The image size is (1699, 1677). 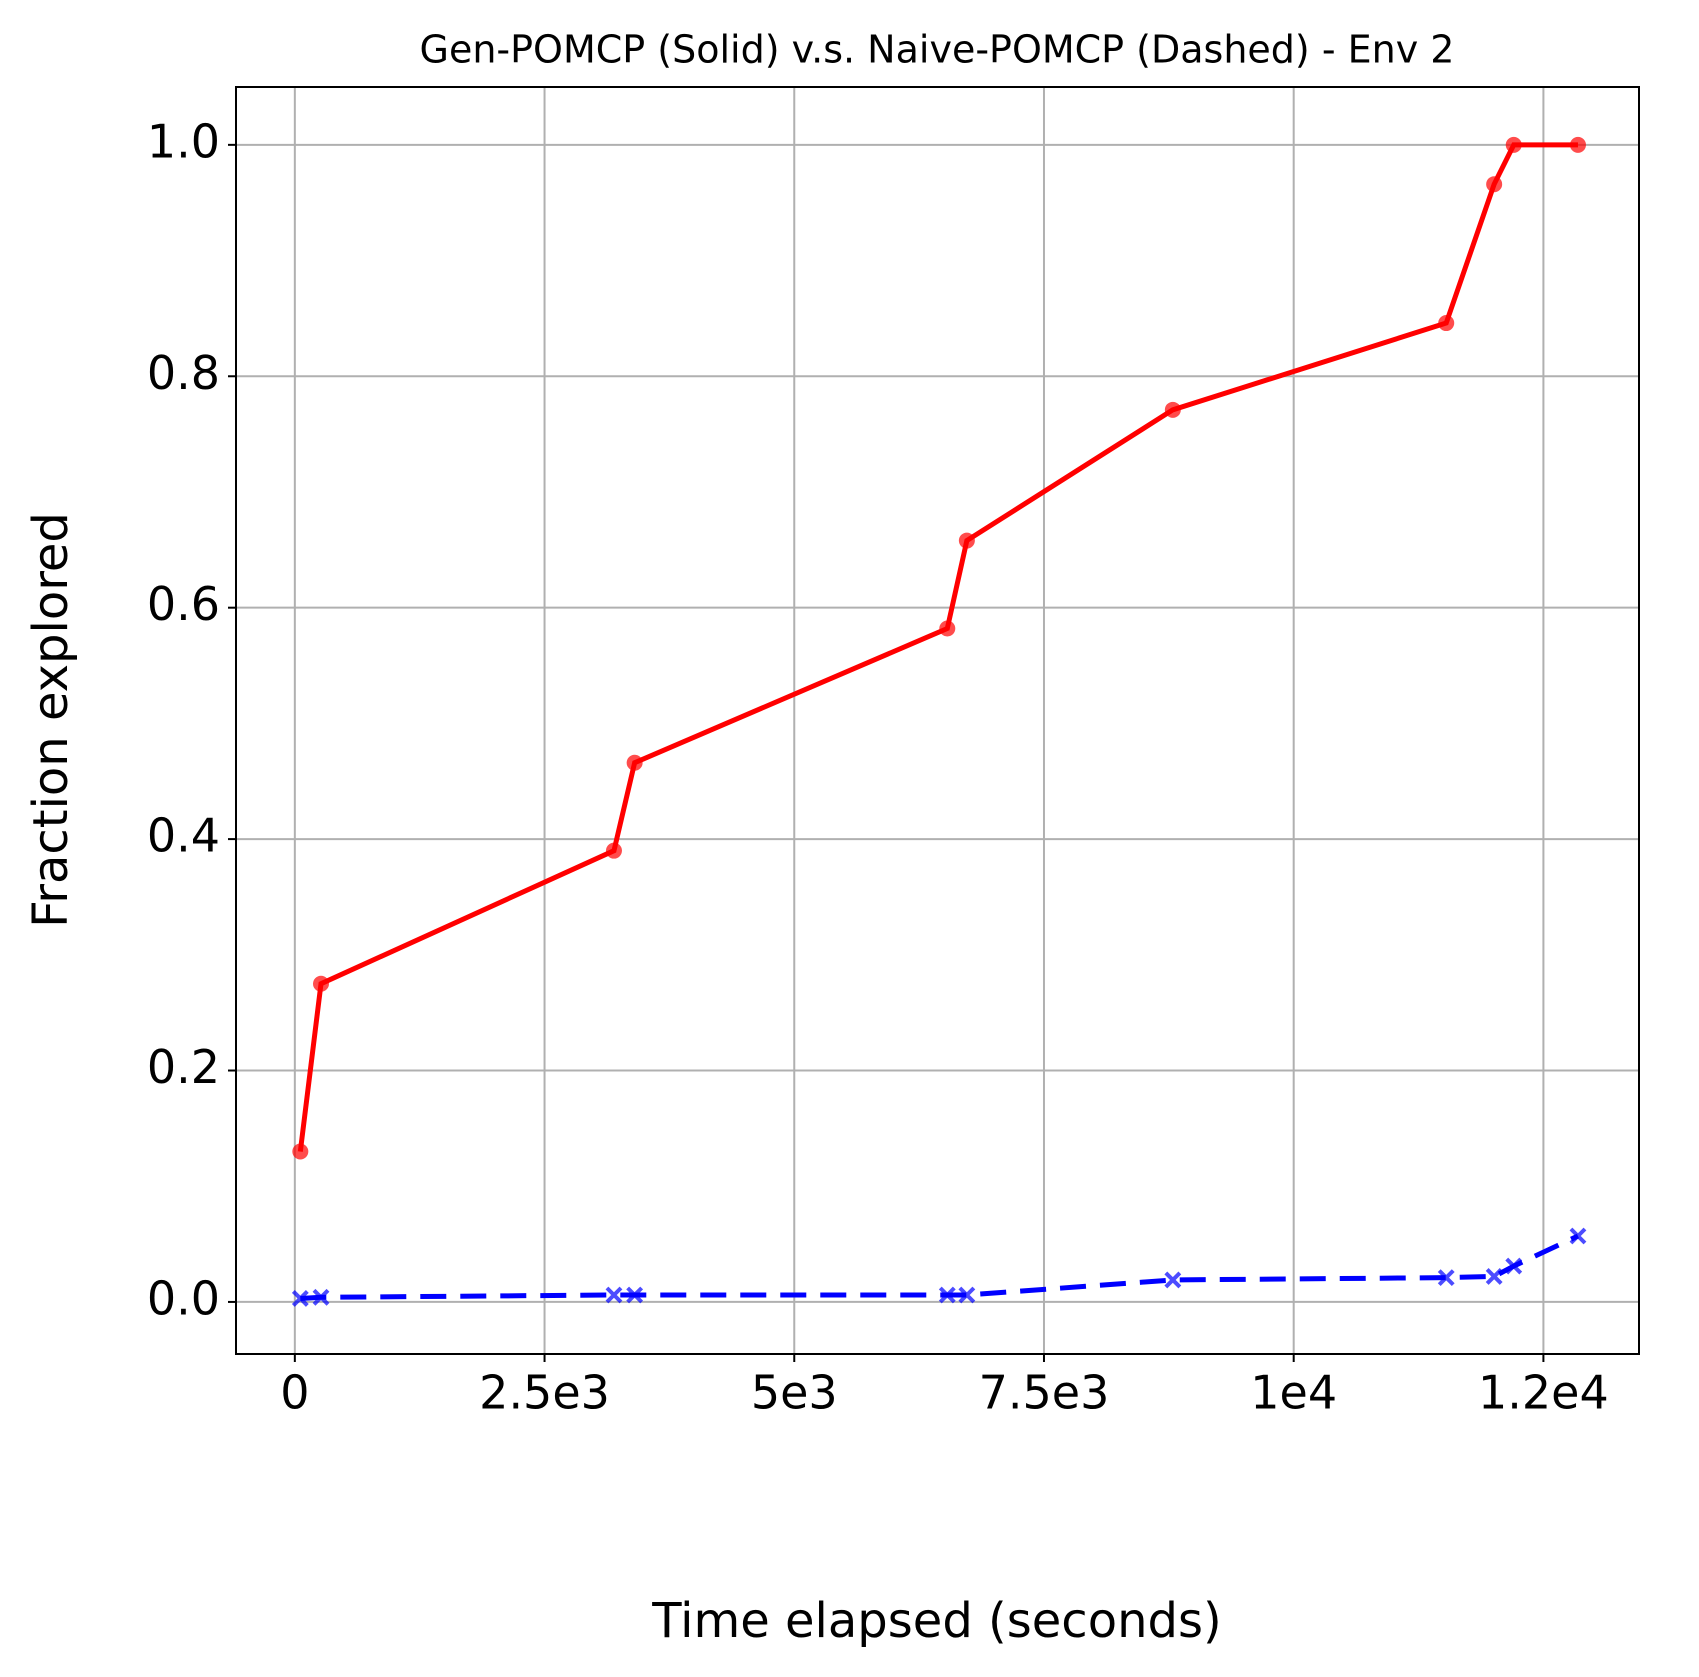 What do you see at coordinates (183, 141) in the screenshot?
I see `y-tick-label: 1.0` at bounding box center [183, 141].